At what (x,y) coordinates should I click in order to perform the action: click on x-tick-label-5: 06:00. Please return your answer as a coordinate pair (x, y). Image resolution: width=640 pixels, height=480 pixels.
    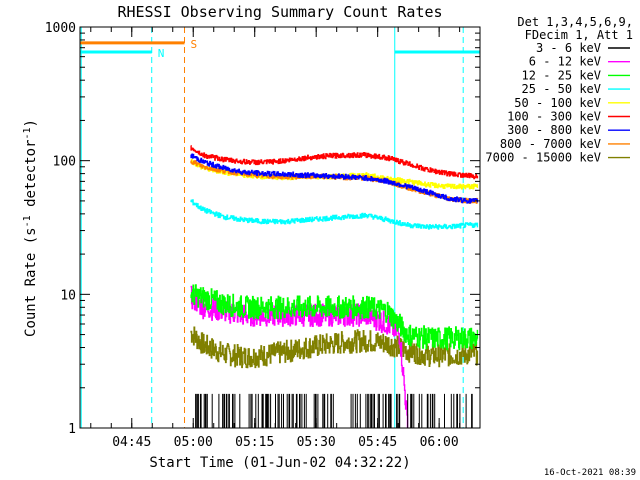
    Looking at the image, I should click on (439, 442).